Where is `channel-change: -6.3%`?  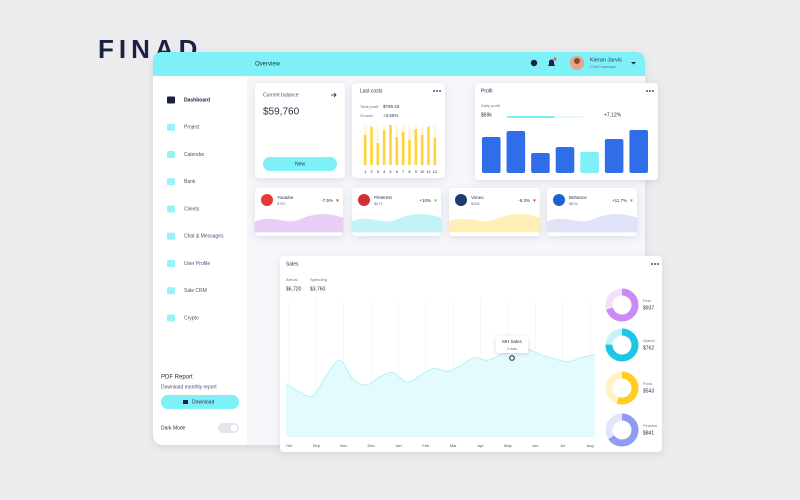
channel-change: -6.3% is located at coordinates (524, 200).